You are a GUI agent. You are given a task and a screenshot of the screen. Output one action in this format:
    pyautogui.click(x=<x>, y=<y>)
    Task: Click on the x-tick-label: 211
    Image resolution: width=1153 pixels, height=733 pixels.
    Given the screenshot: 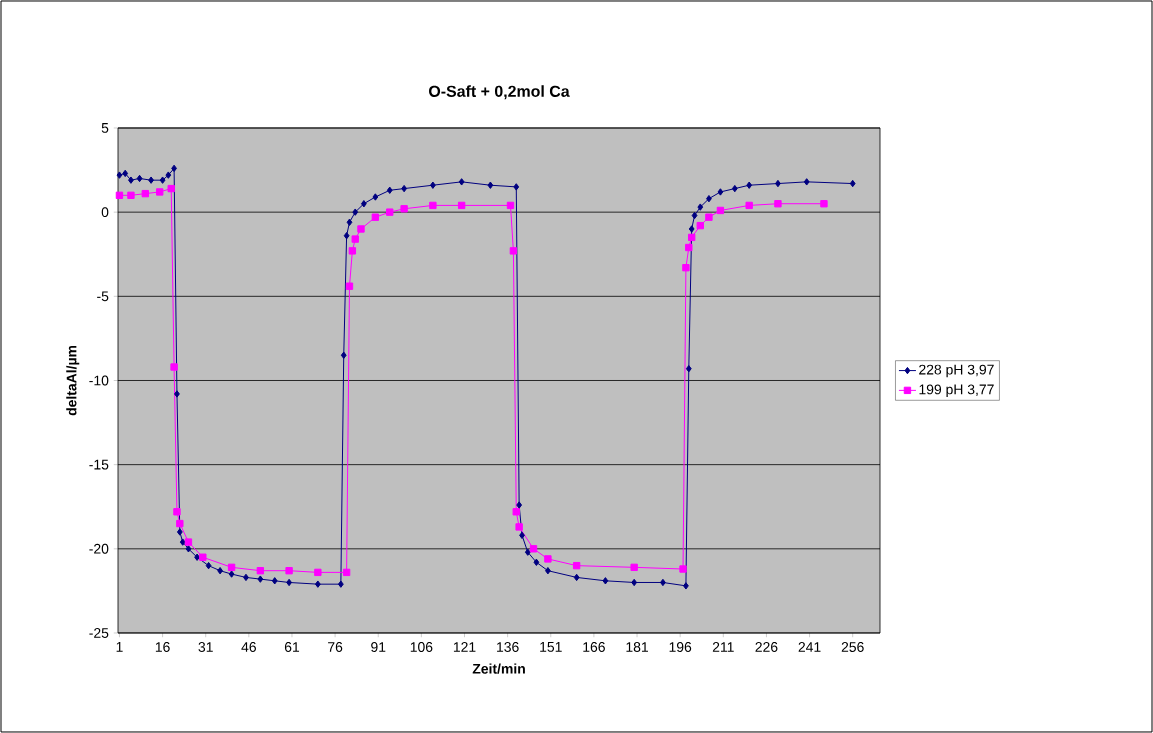 What is the action you would take?
    pyautogui.click(x=723, y=647)
    